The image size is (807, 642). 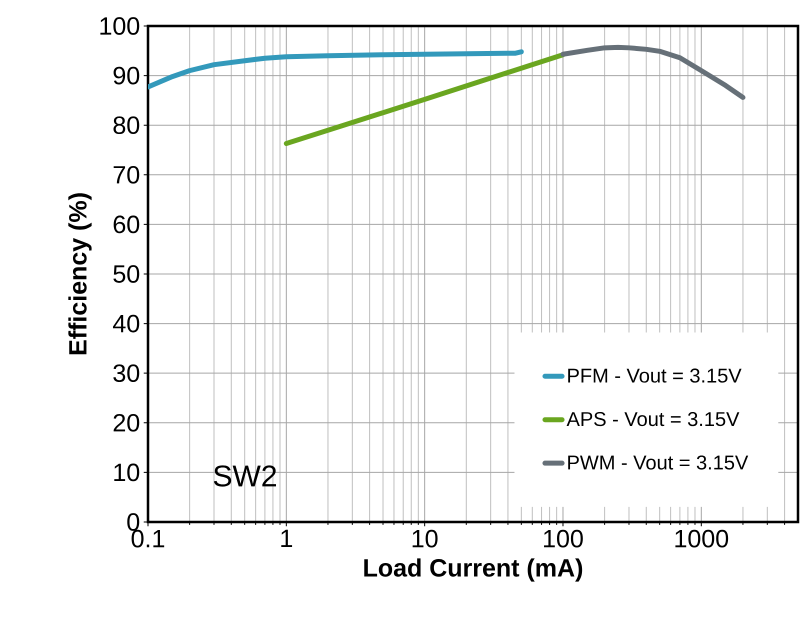 What do you see at coordinates (133, 522) in the screenshot?
I see `y-tick-label: 0` at bounding box center [133, 522].